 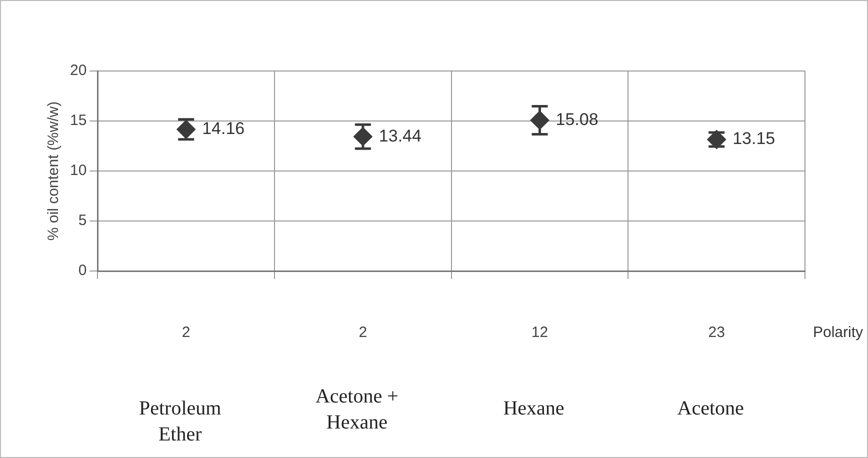 What do you see at coordinates (539, 333) in the screenshot?
I see `x-tick-label: 12` at bounding box center [539, 333].